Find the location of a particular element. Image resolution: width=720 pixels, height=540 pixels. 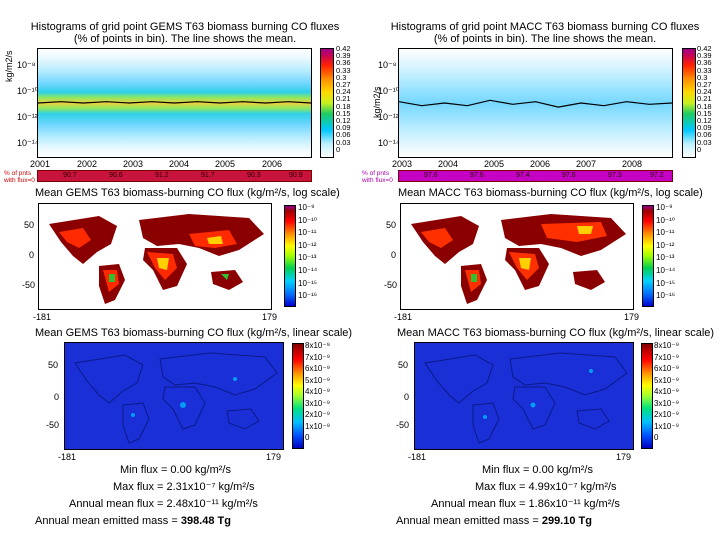

gems-mean-line is located at coordinates (174, 102).